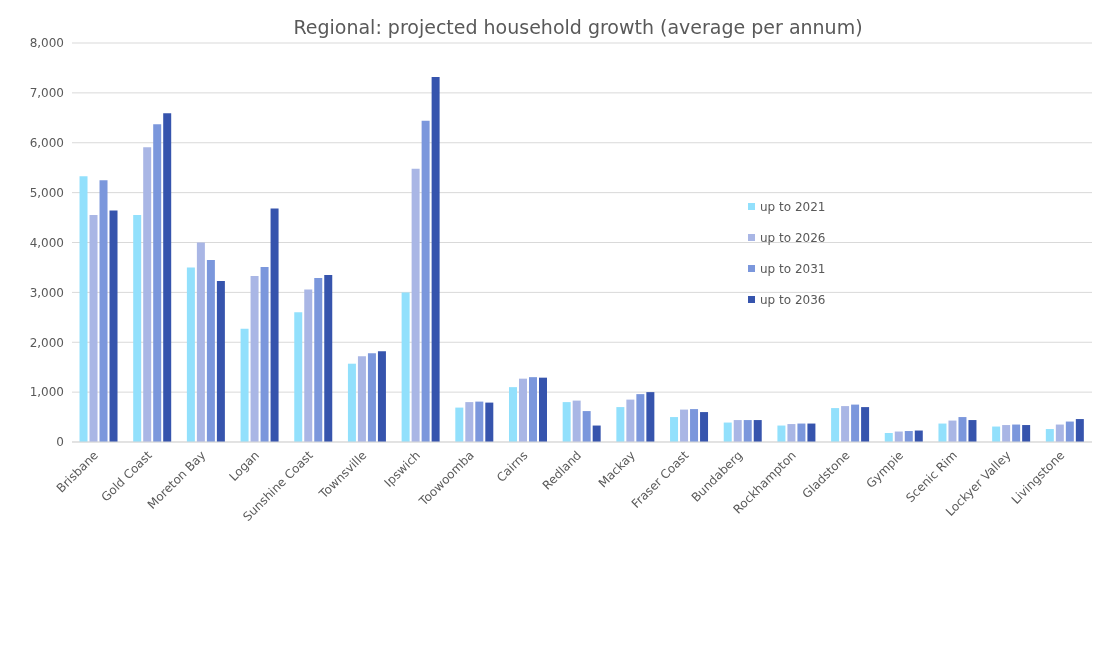 The width and height of the screenshot is (1100, 653). I want to click on legend-label: up to 2021, so click(793, 206).